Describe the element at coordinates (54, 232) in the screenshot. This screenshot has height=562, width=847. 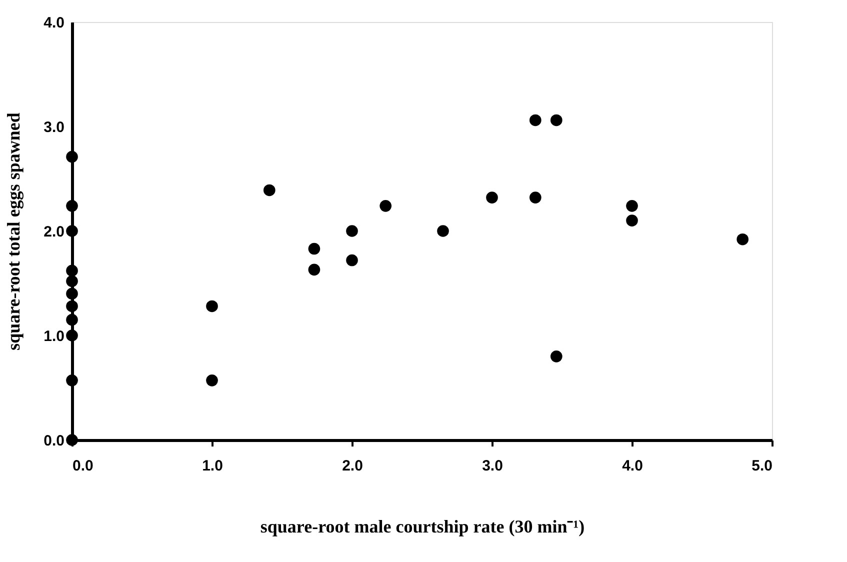
I see `y-tick-label: 2.0` at that location.